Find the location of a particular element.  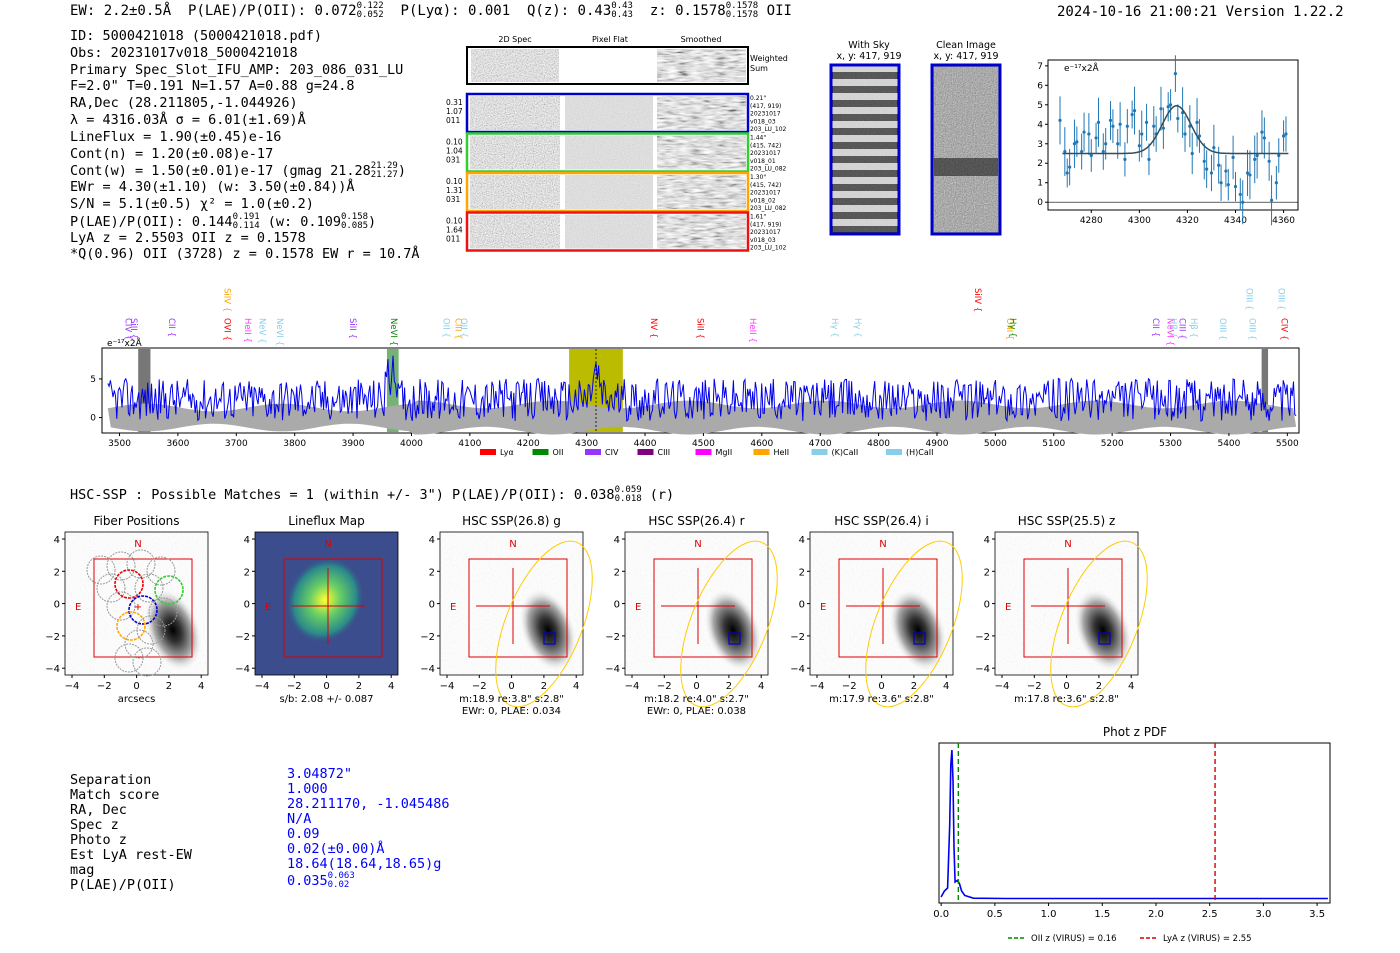

photz-xtick-label: 0.5 is located at coordinates (995, 914).